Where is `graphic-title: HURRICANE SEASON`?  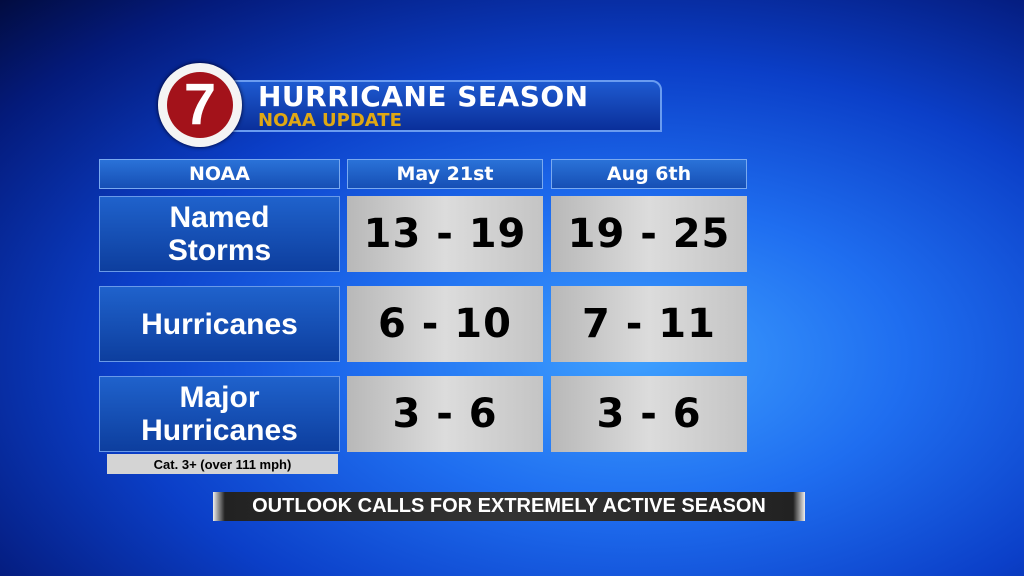 graphic-title: HURRICANE SEASON is located at coordinates (423, 96).